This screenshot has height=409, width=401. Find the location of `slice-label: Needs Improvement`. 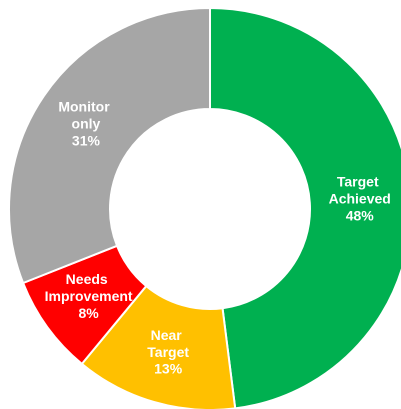

slice-label: Needs Improvement is located at coordinates (89, 287).